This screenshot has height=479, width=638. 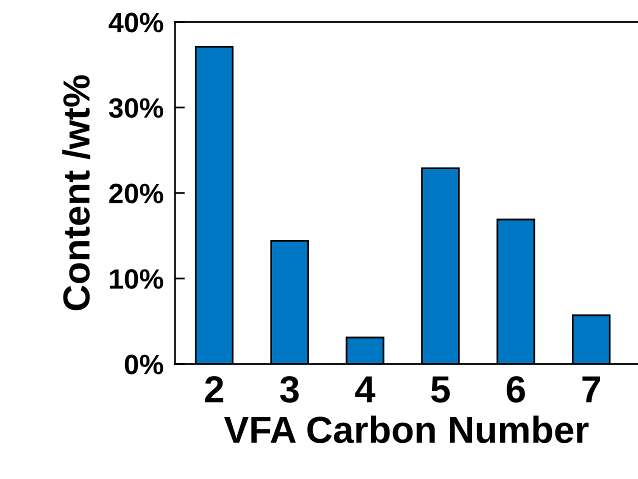 I want to click on x-tick-label: 6, so click(x=515, y=389).